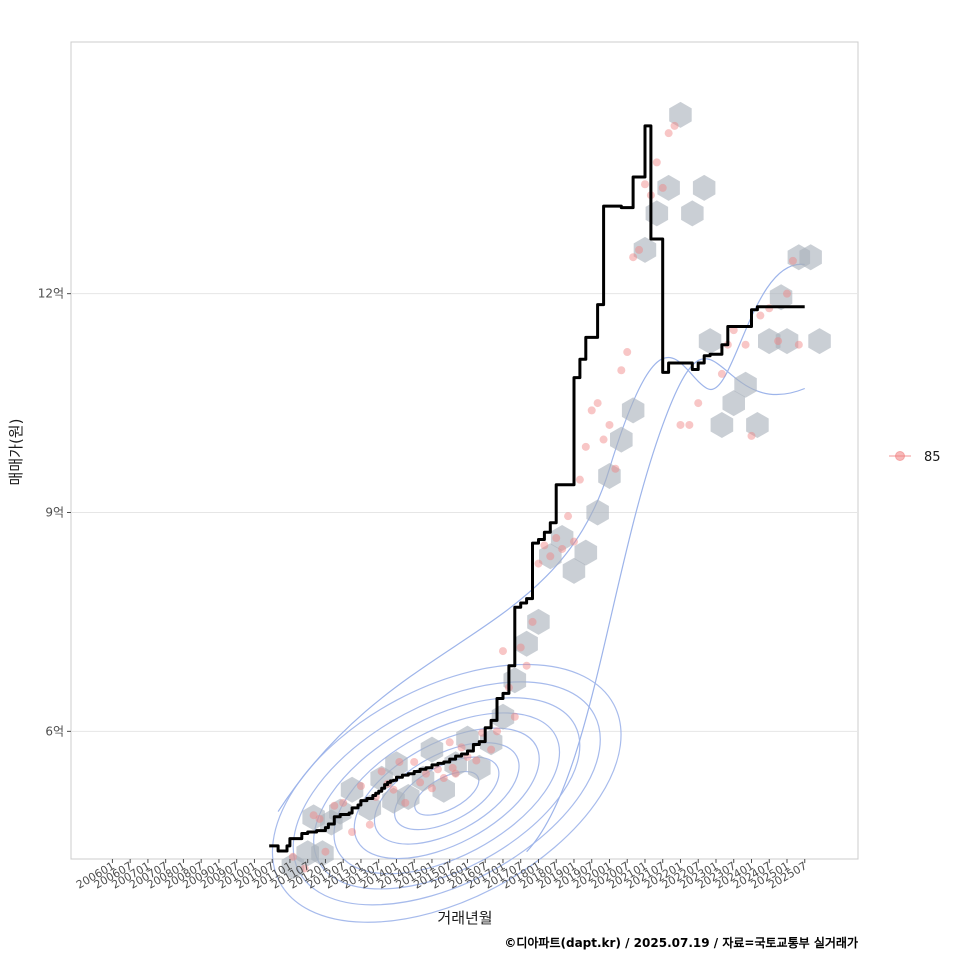 The width and height of the screenshot is (960, 964). I want to click on y-tick-label: 12억, so click(51, 294).